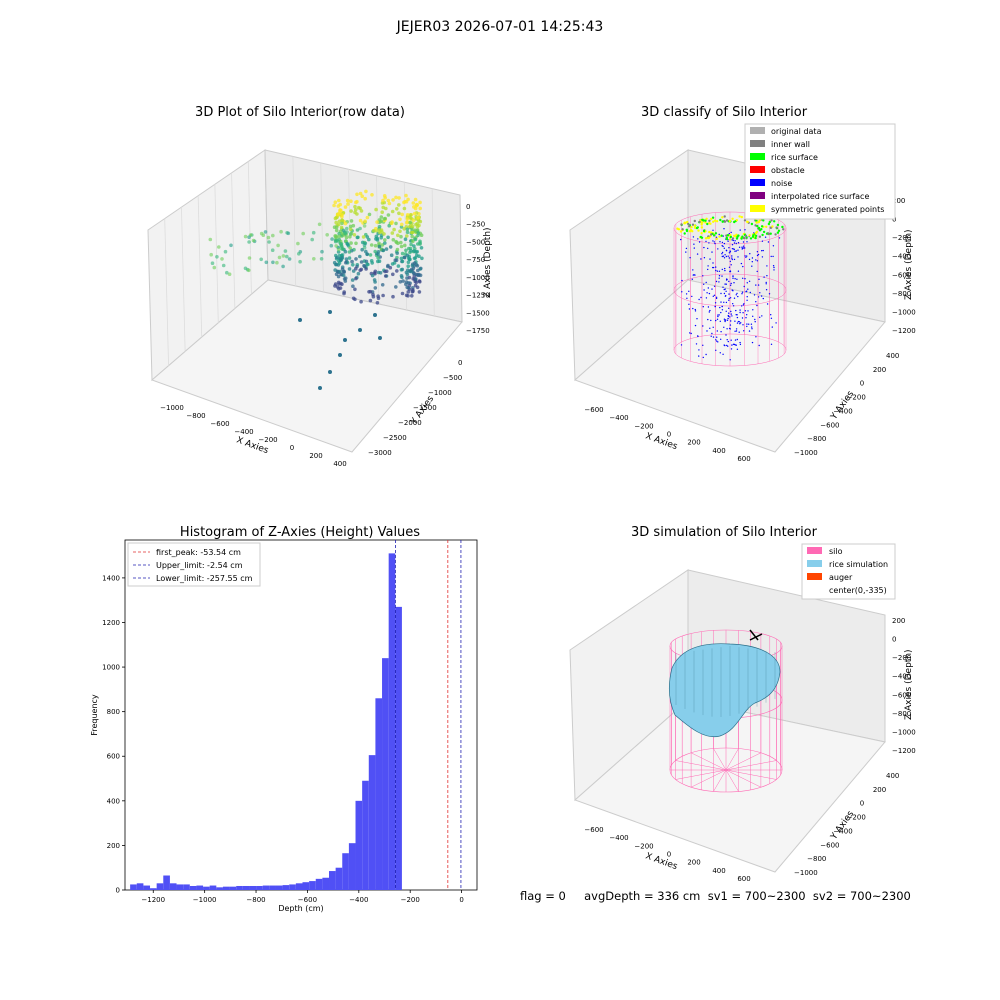 This screenshot has height=1000, width=1000. What do you see at coordinates (500, 27) in the screenshot?
I see `figure-suptitle: JEJER03 2026-07-01 14:25:43` at bounding box center [500, 27].